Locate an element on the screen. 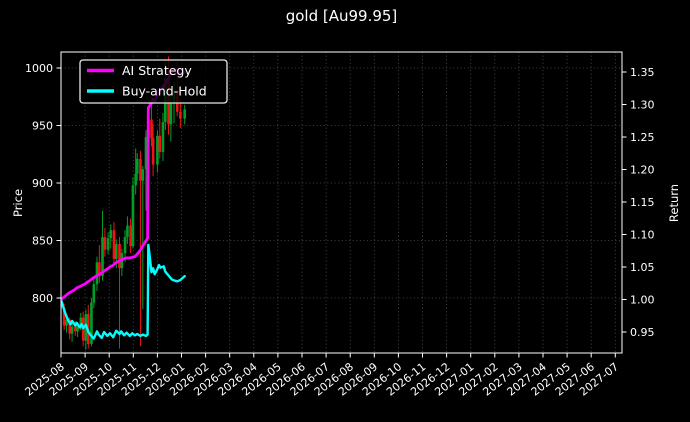 This screenshot has height=422, width=690. price-tick-label: 900 is located at coordinates (42, 183).